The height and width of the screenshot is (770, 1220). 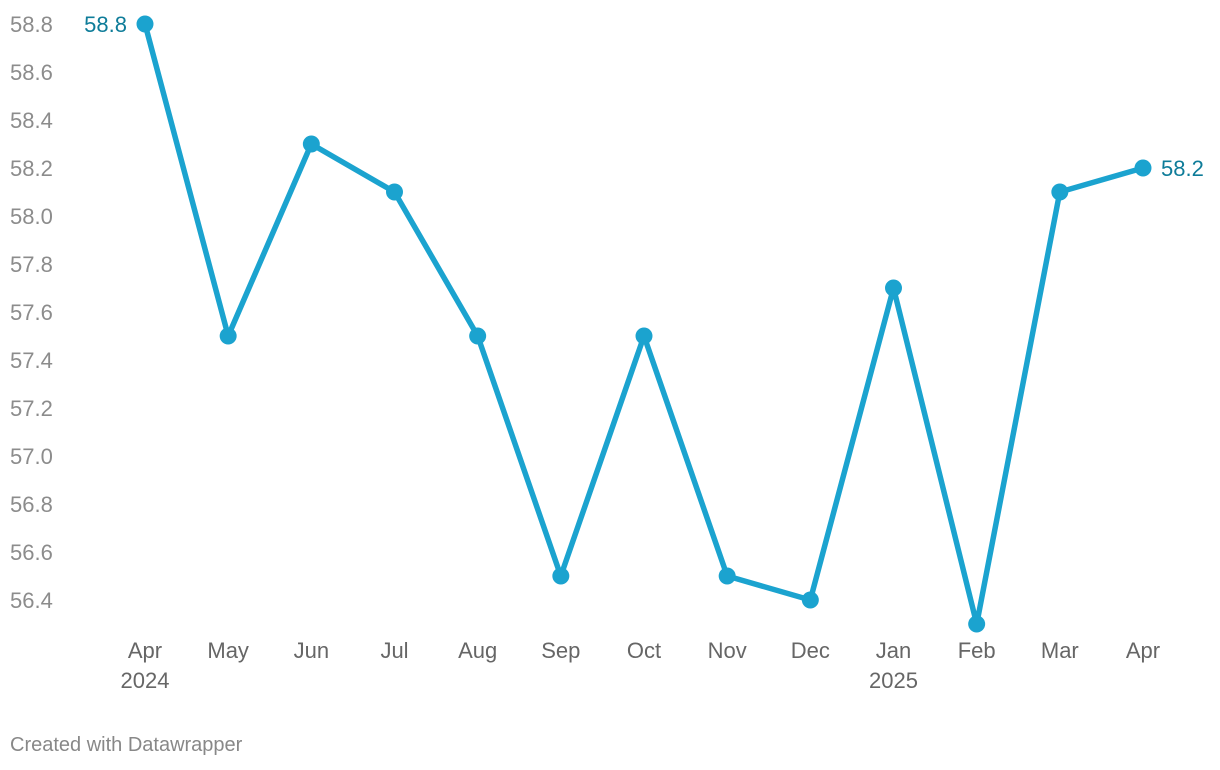 I want to click on y-tick-label: 58.2, so click(x=31, y=168).